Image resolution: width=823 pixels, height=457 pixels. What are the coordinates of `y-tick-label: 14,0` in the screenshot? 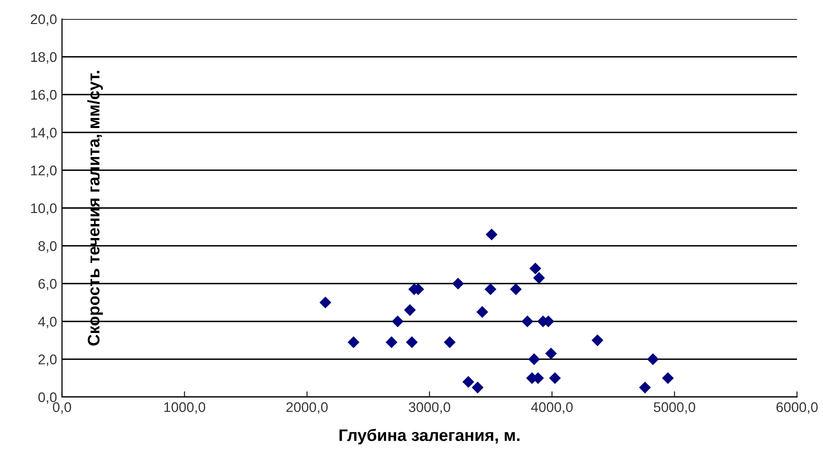 It's located at (44, 134).